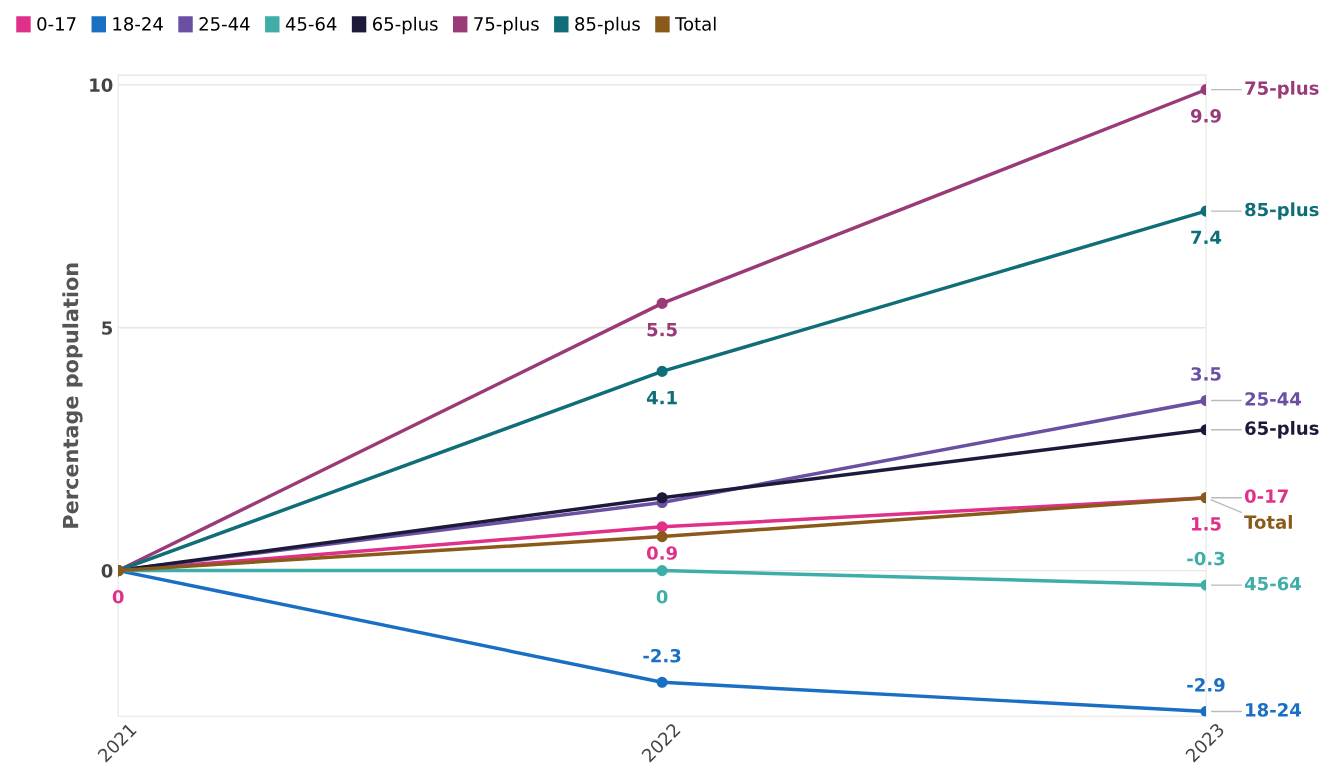  I want to click on text: 65-plus, so click(1282, 429).